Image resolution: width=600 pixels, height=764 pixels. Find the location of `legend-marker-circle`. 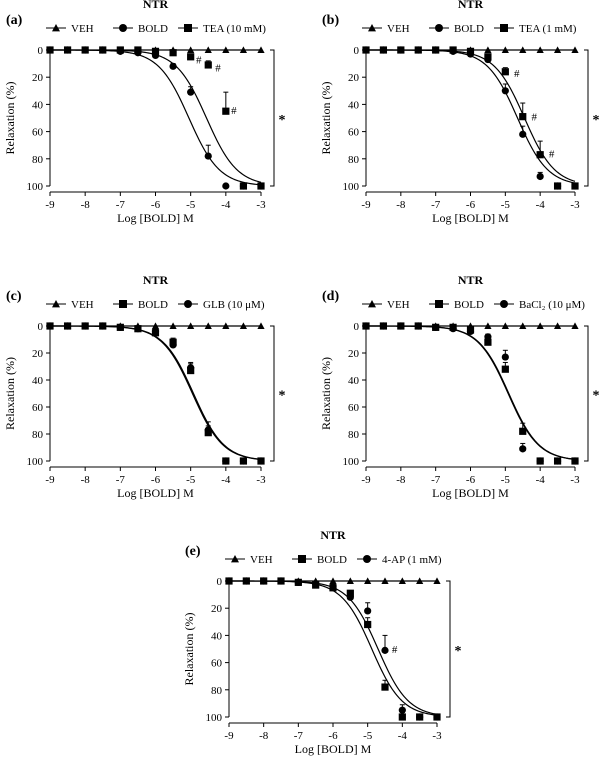

legend-marker-circle is located at coordinates (188, 304).